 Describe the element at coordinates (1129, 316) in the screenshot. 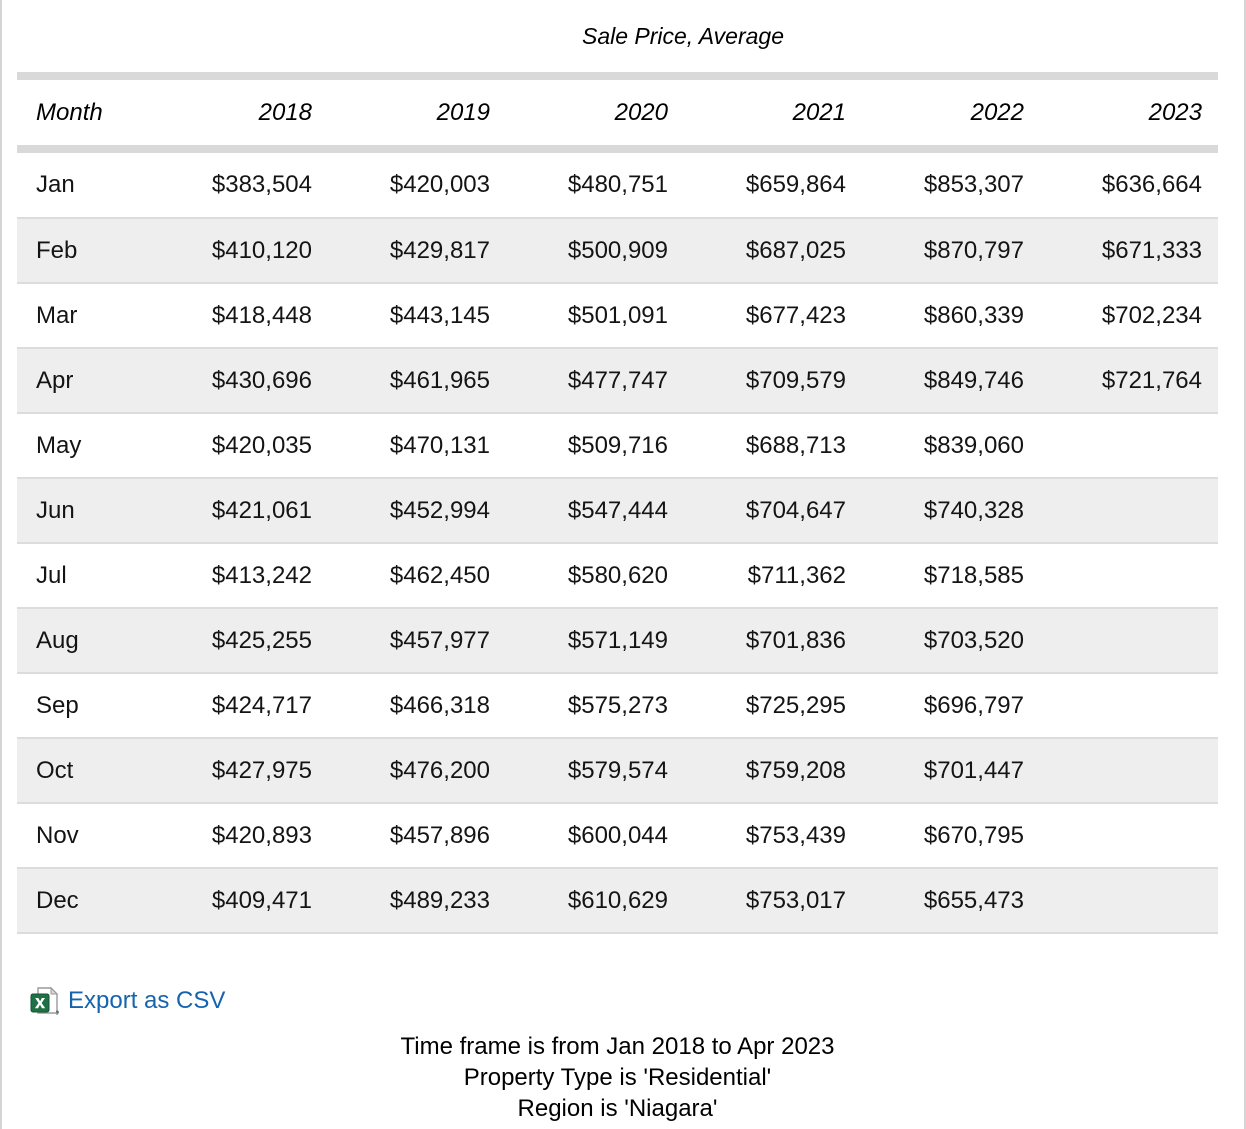

I see `value-cell: $702,234` at that location.